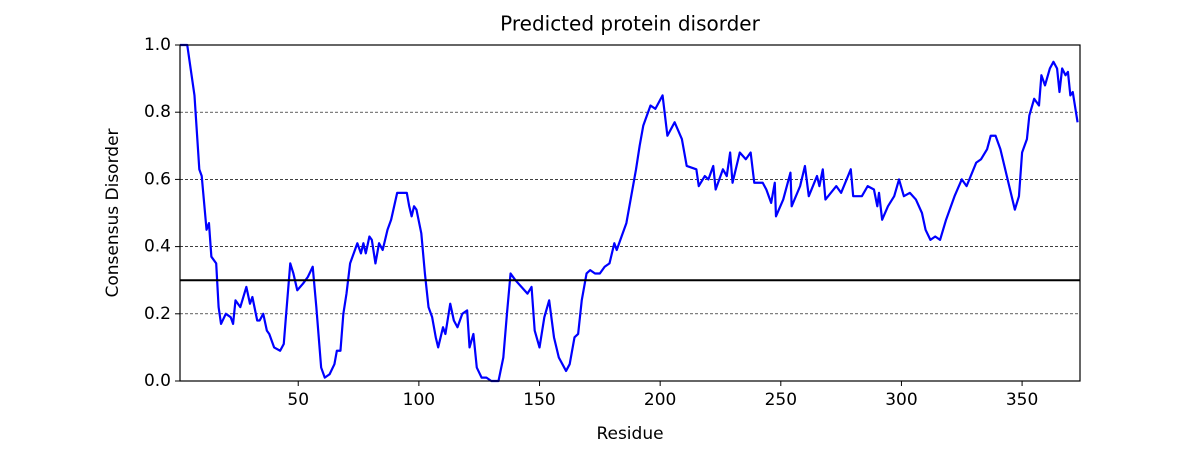 This screenshot has height=450, width=1200. Describe the element at coordinates (157, 381) in the screenshot. I see `y-tick-label: 0.0` at that location.